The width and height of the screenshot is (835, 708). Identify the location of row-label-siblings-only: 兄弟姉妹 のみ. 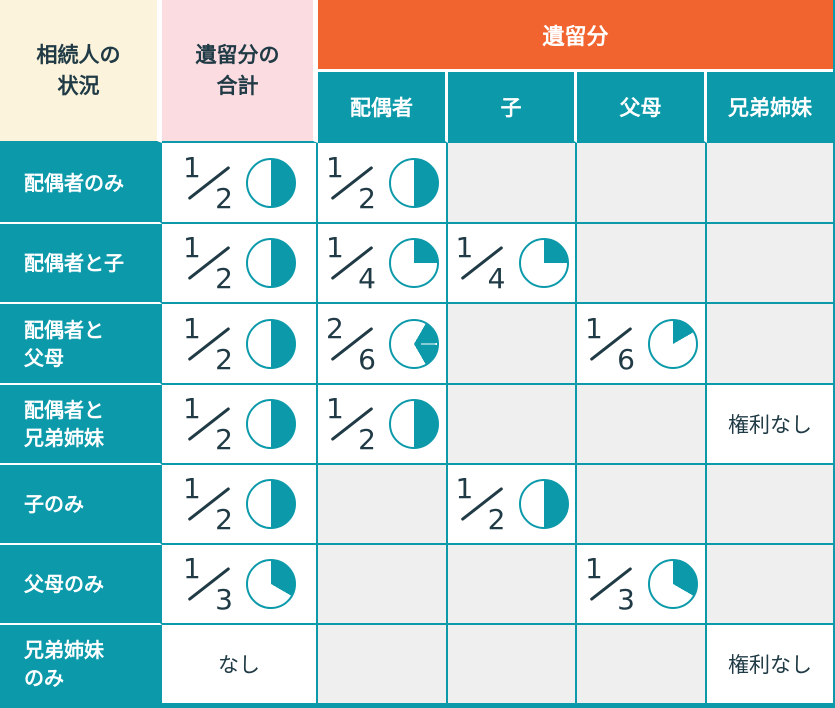
(81, 664).